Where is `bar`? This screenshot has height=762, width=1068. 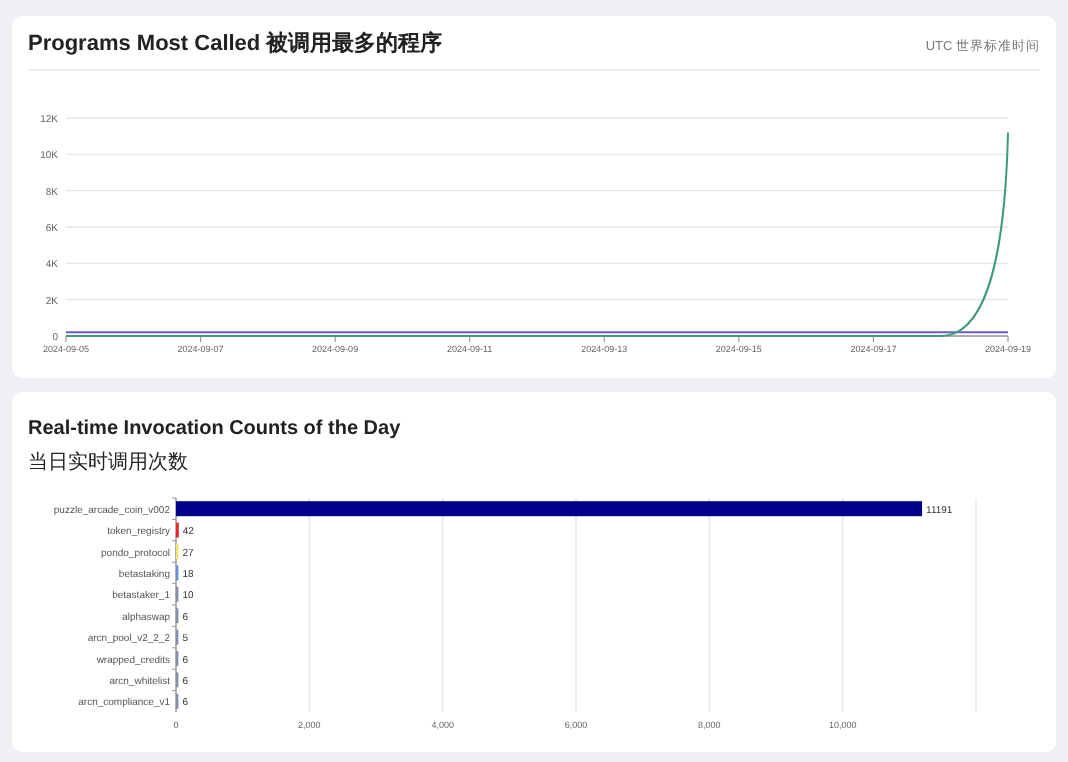
bar is located at coordinates (549, 509).